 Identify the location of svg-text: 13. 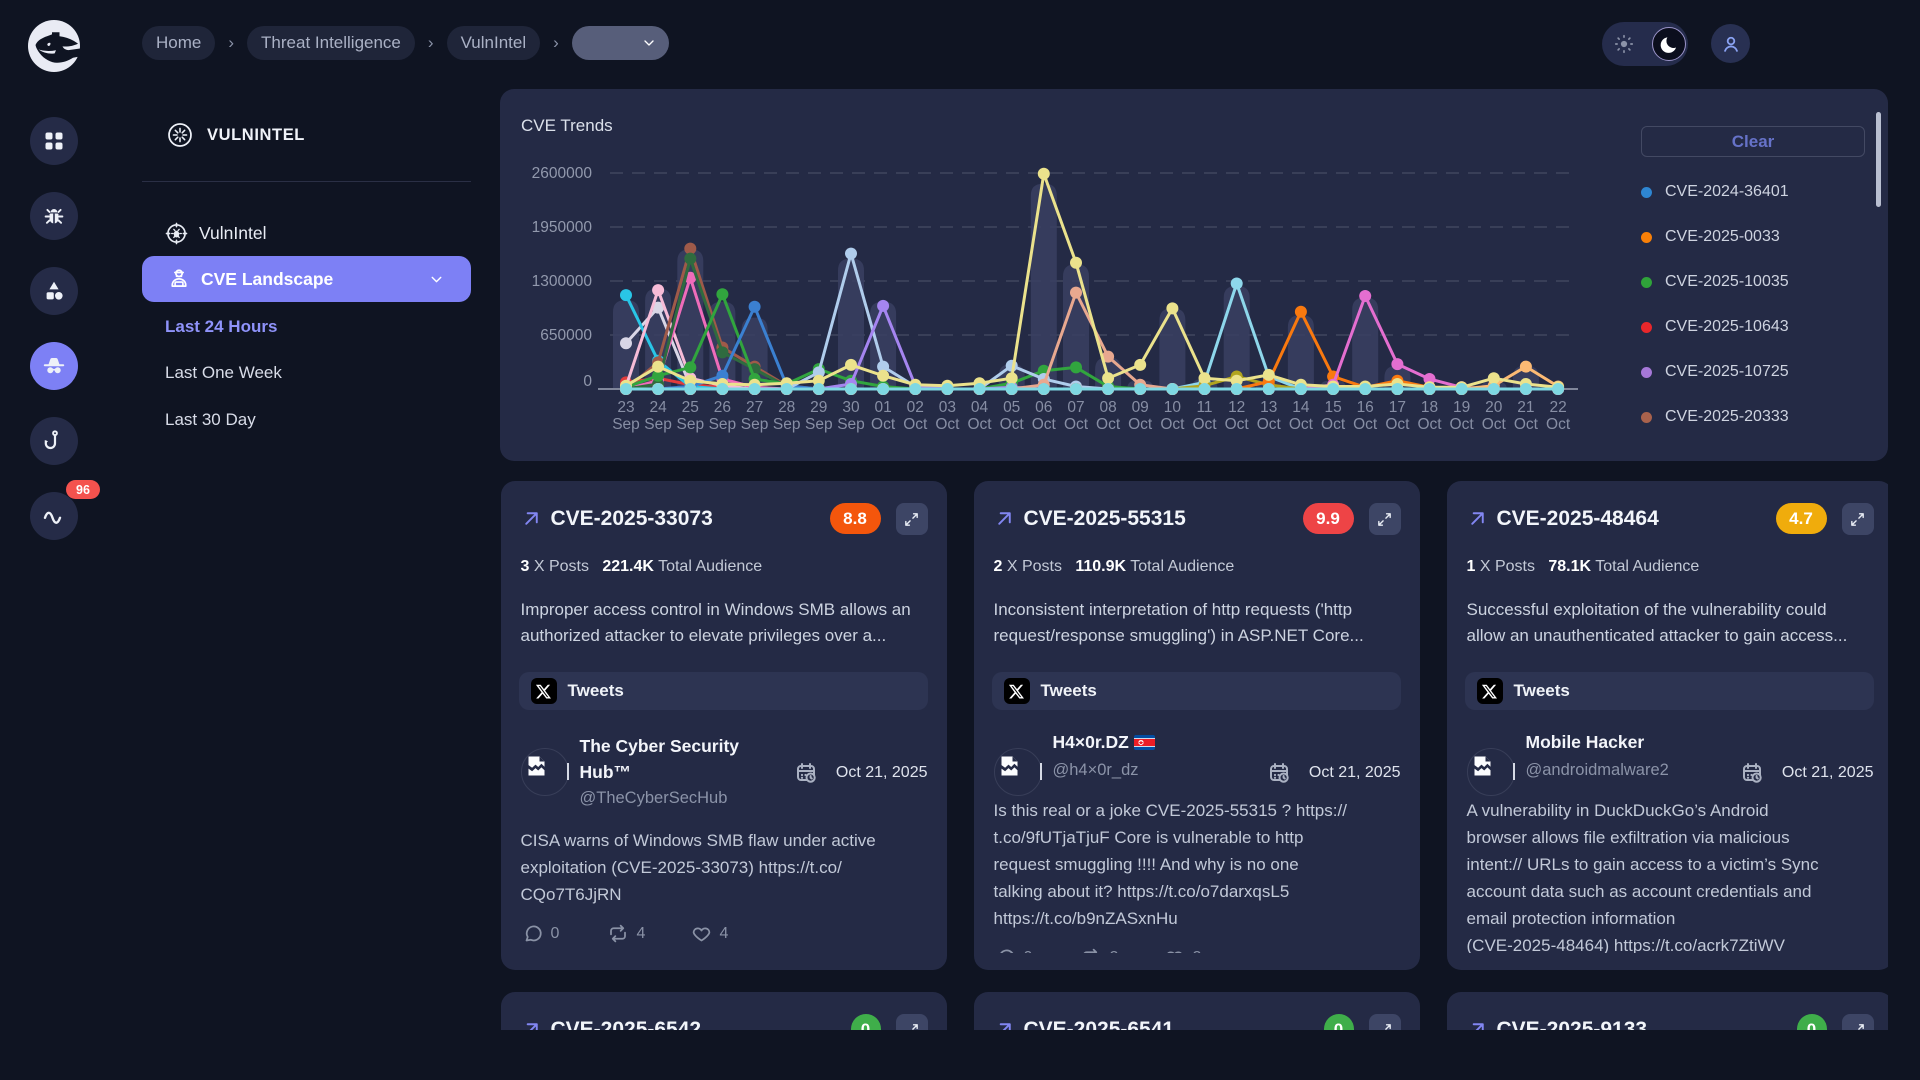
(1268, 407).